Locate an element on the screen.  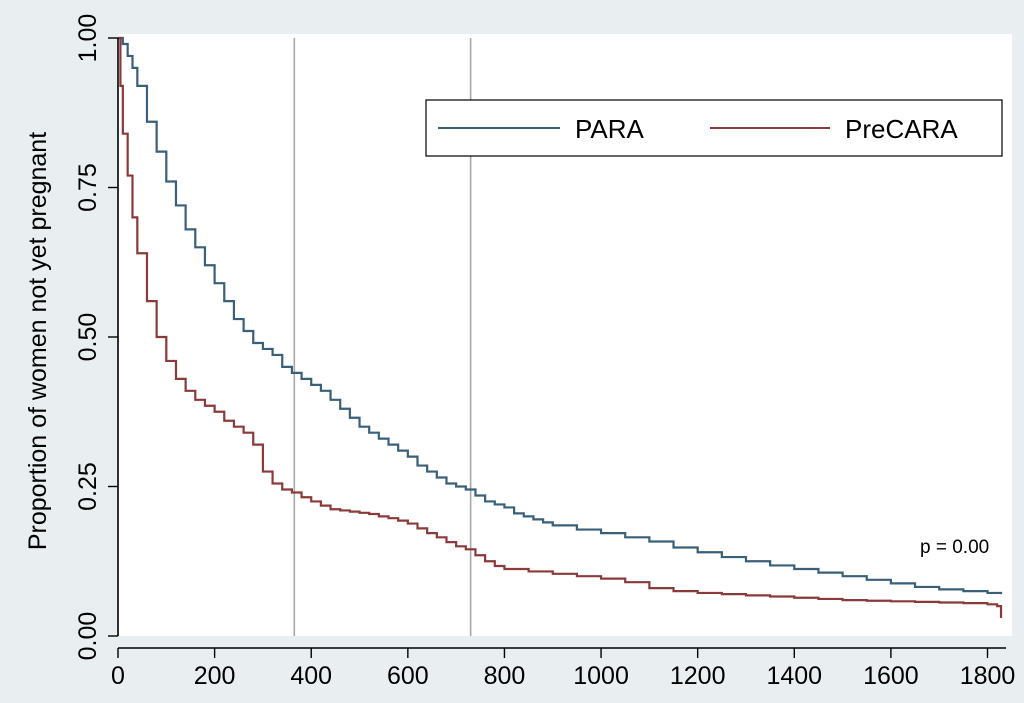
x-ticks: 0 200 400 600 800 1000 1200 1400 1600 1800 is located at coordinates (563, 669).